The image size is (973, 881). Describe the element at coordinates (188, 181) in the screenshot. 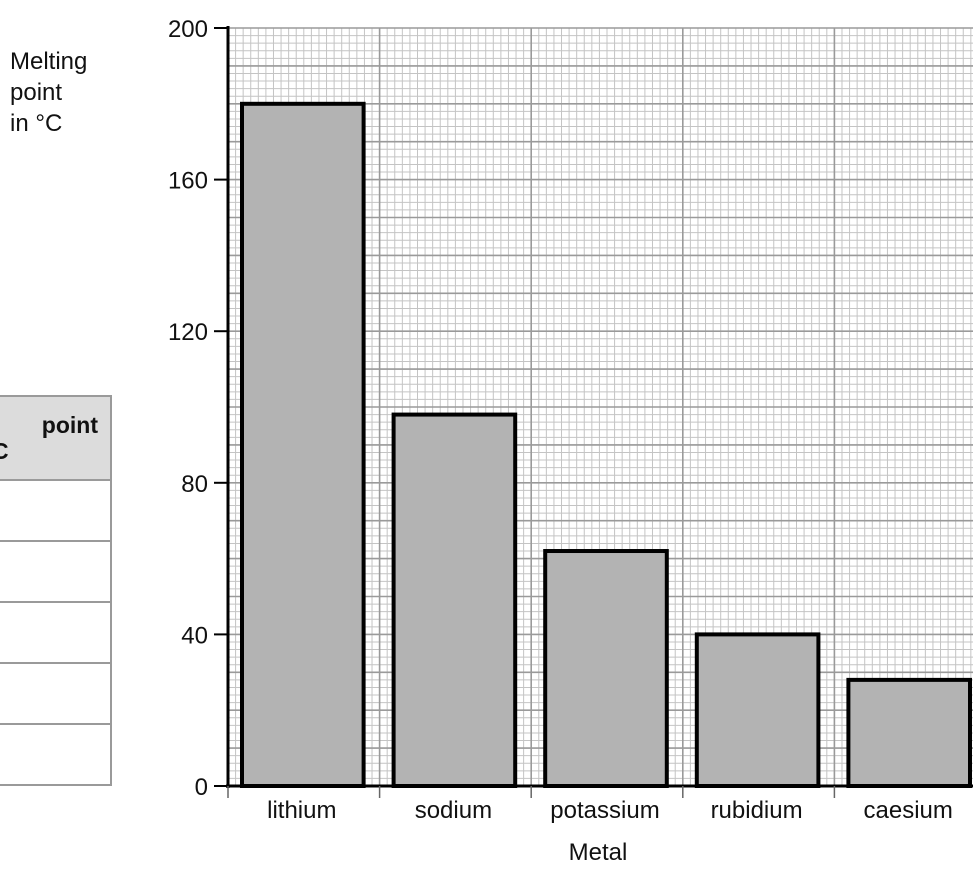

I see `y-tick-label: 160` at that location.